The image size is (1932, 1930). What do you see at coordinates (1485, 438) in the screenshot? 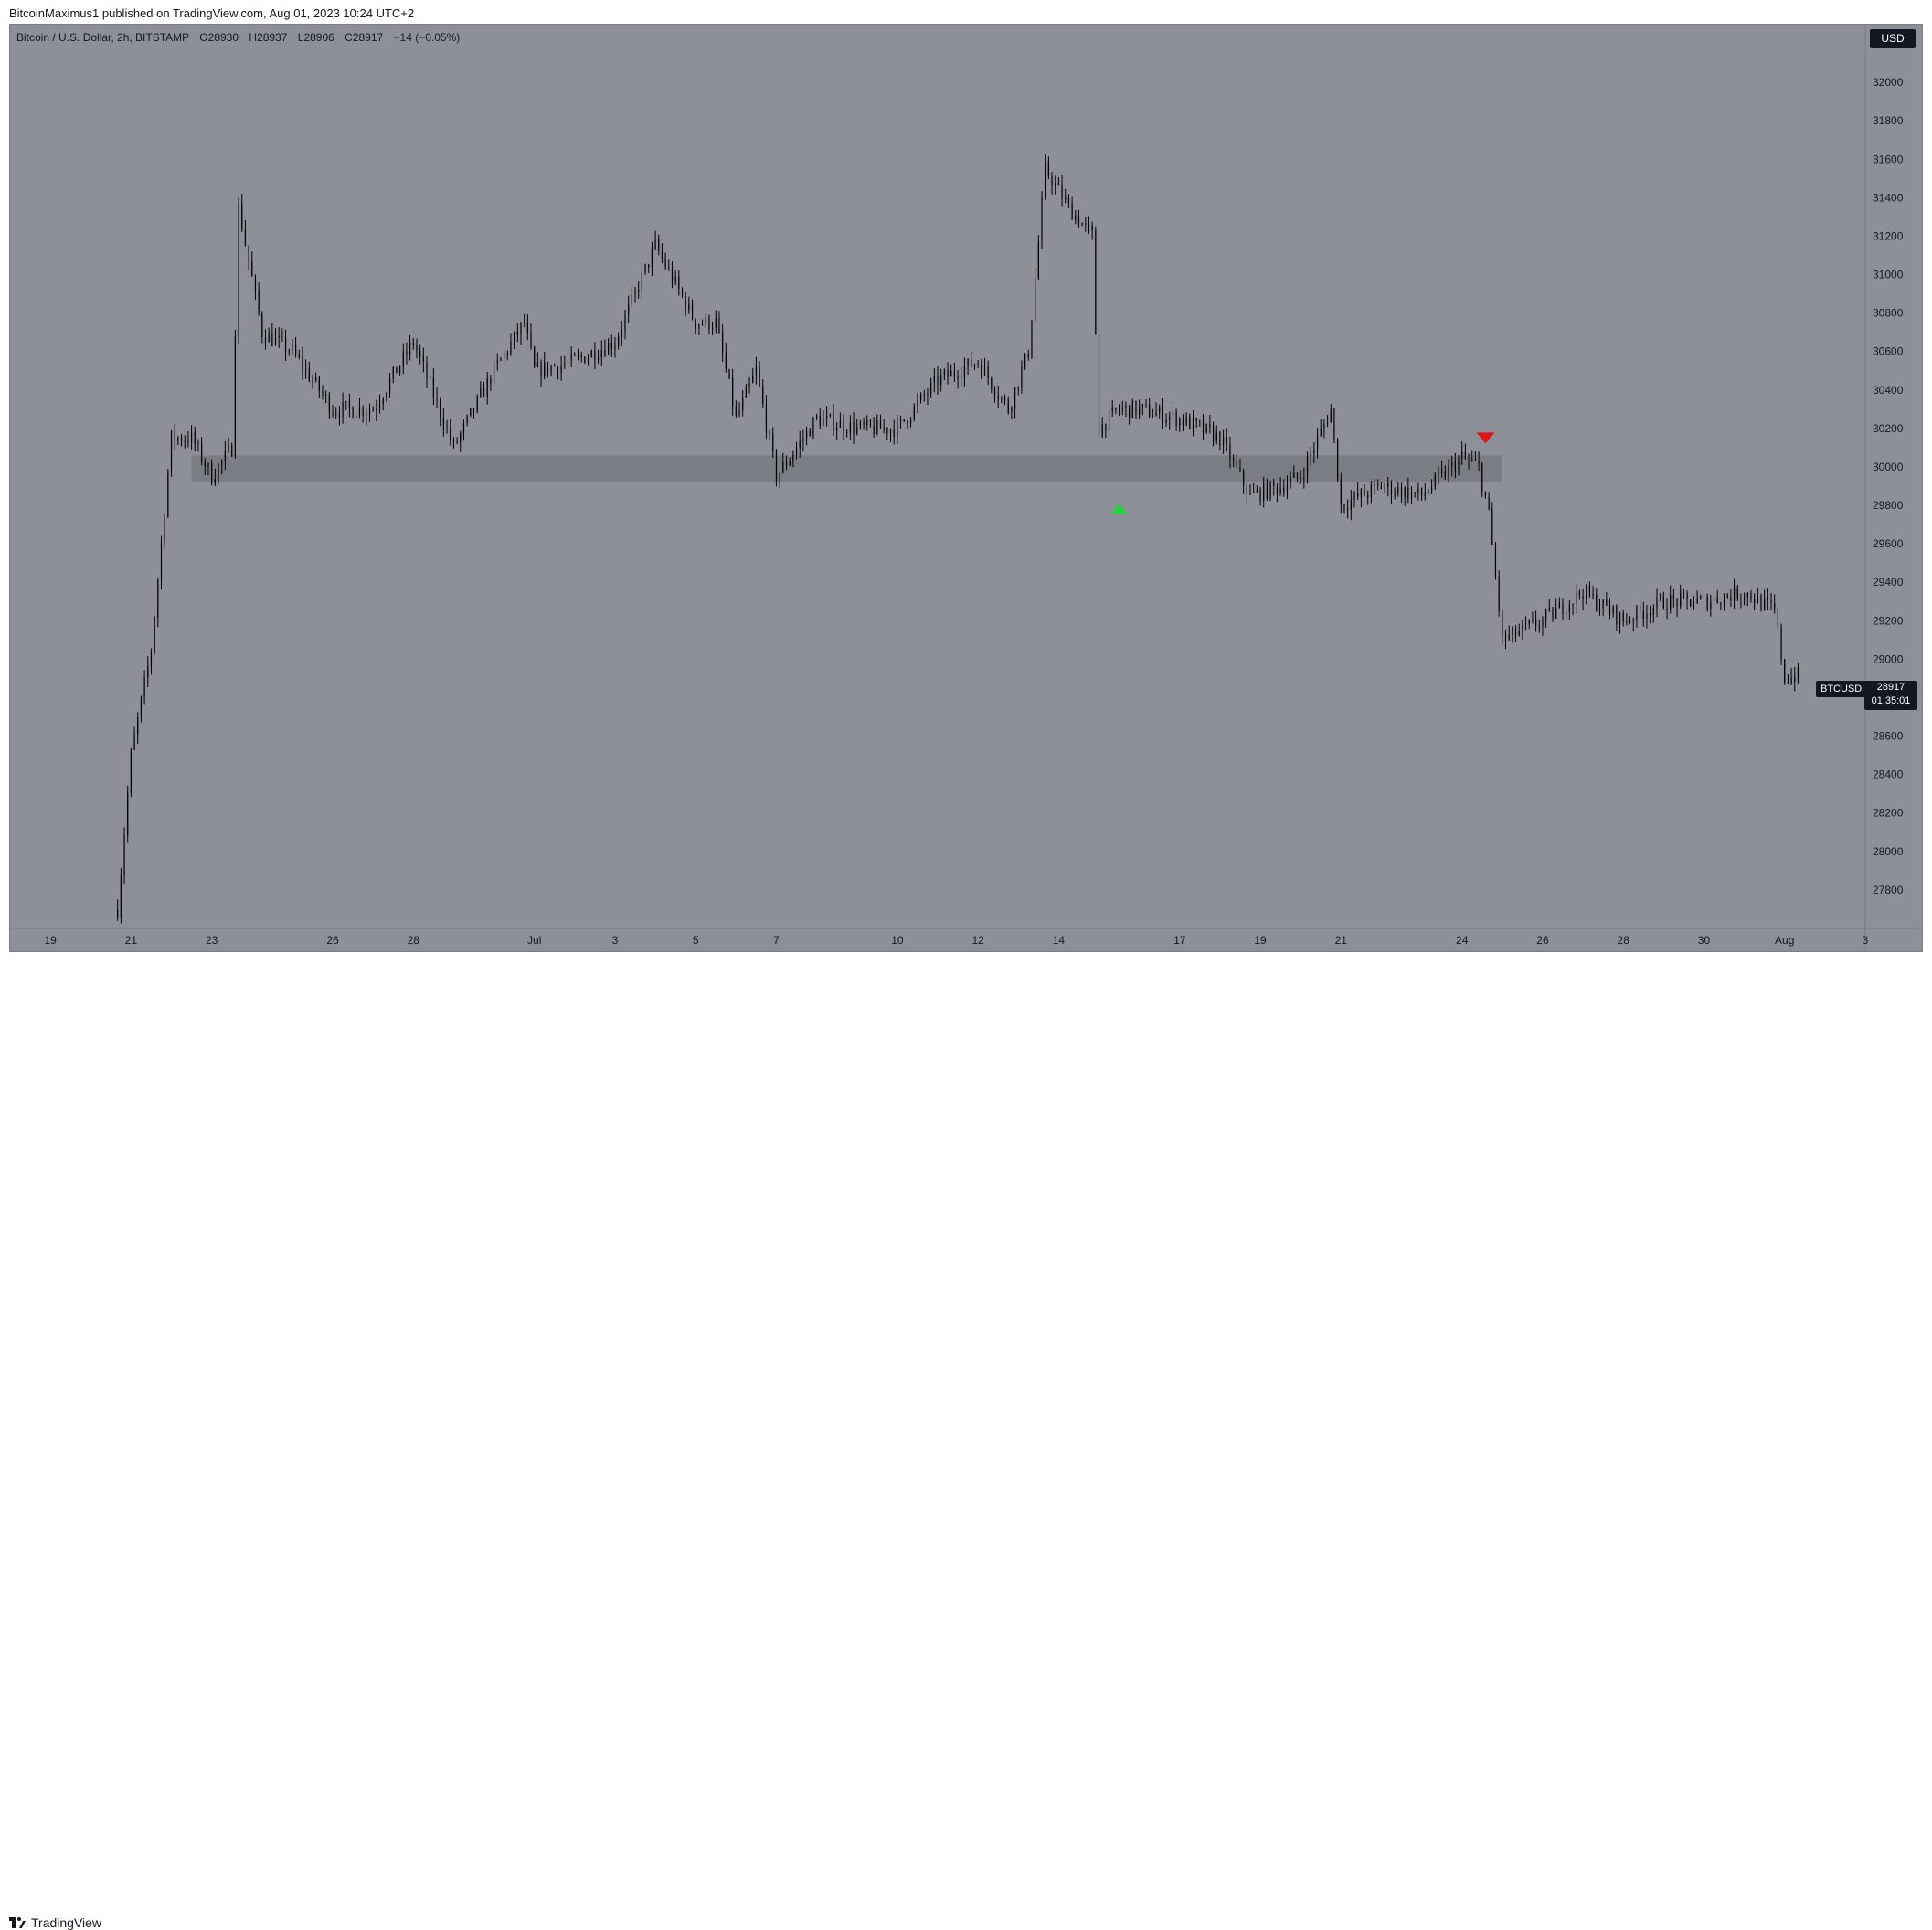
I see `arrow-down-icon` at bounding box center [1485, 438].